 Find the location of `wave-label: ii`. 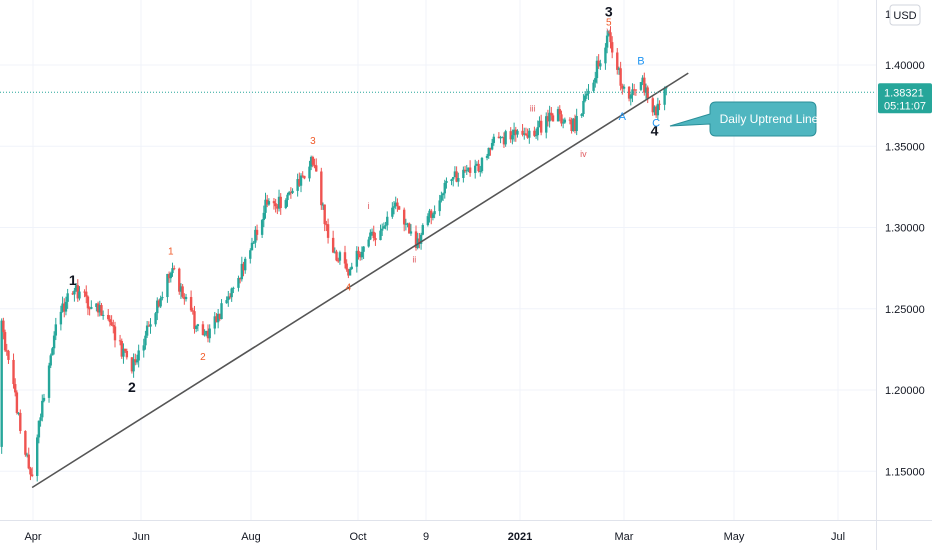

wave-label: ii is located at coordinates (414, 259).